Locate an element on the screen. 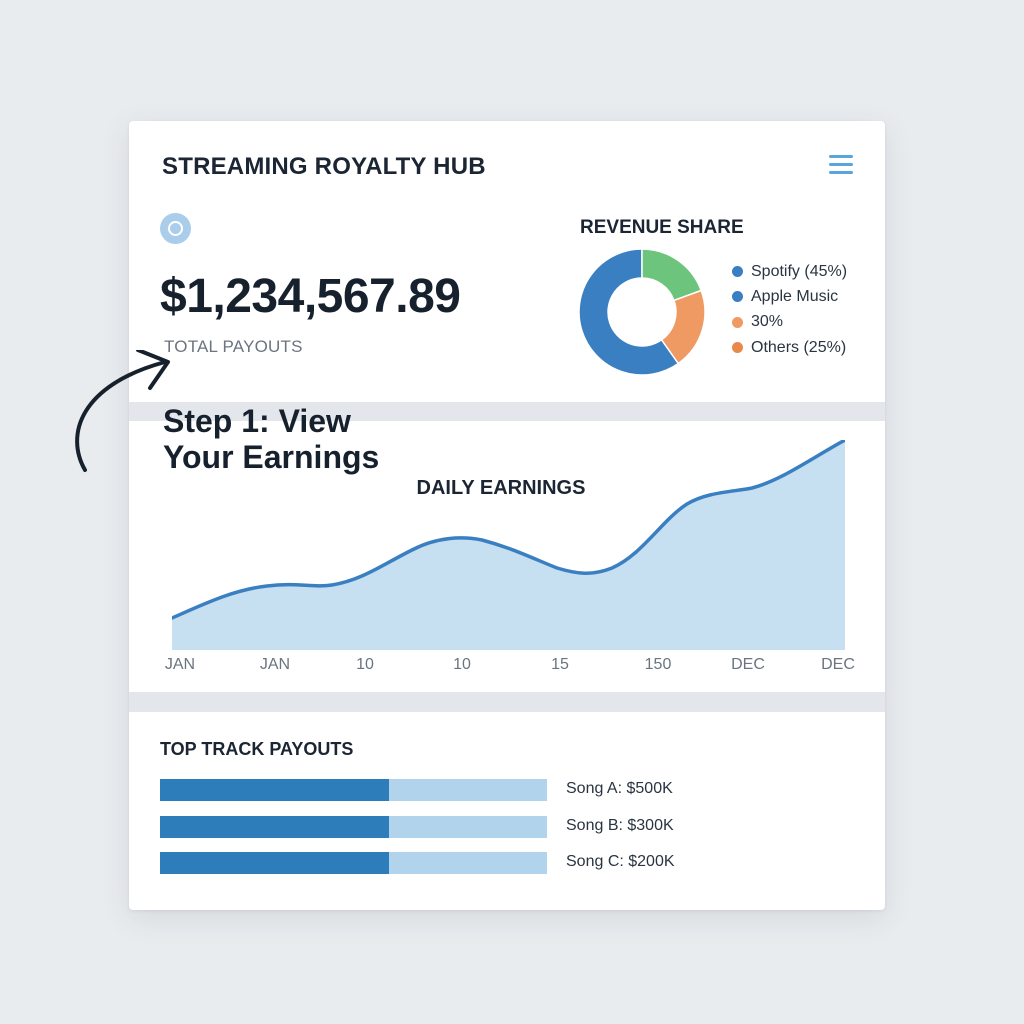 This screenshot has width=1024, height=1024. daily-earnings-area-chart is located at coordinates (508, 545).